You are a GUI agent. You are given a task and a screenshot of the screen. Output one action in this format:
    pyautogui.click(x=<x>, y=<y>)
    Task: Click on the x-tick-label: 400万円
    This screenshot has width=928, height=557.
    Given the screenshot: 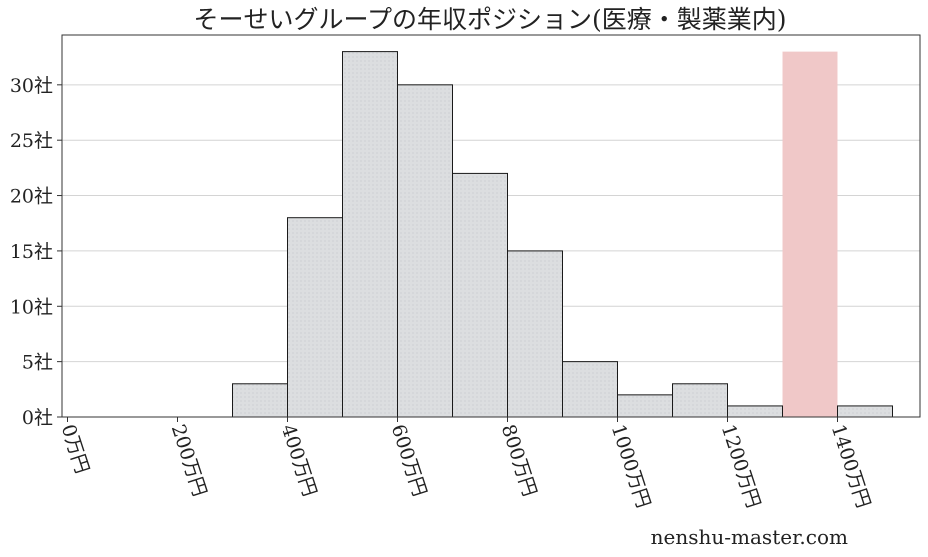 What is the action you would take?
    pyautogui.click(x=299, y=460)
    